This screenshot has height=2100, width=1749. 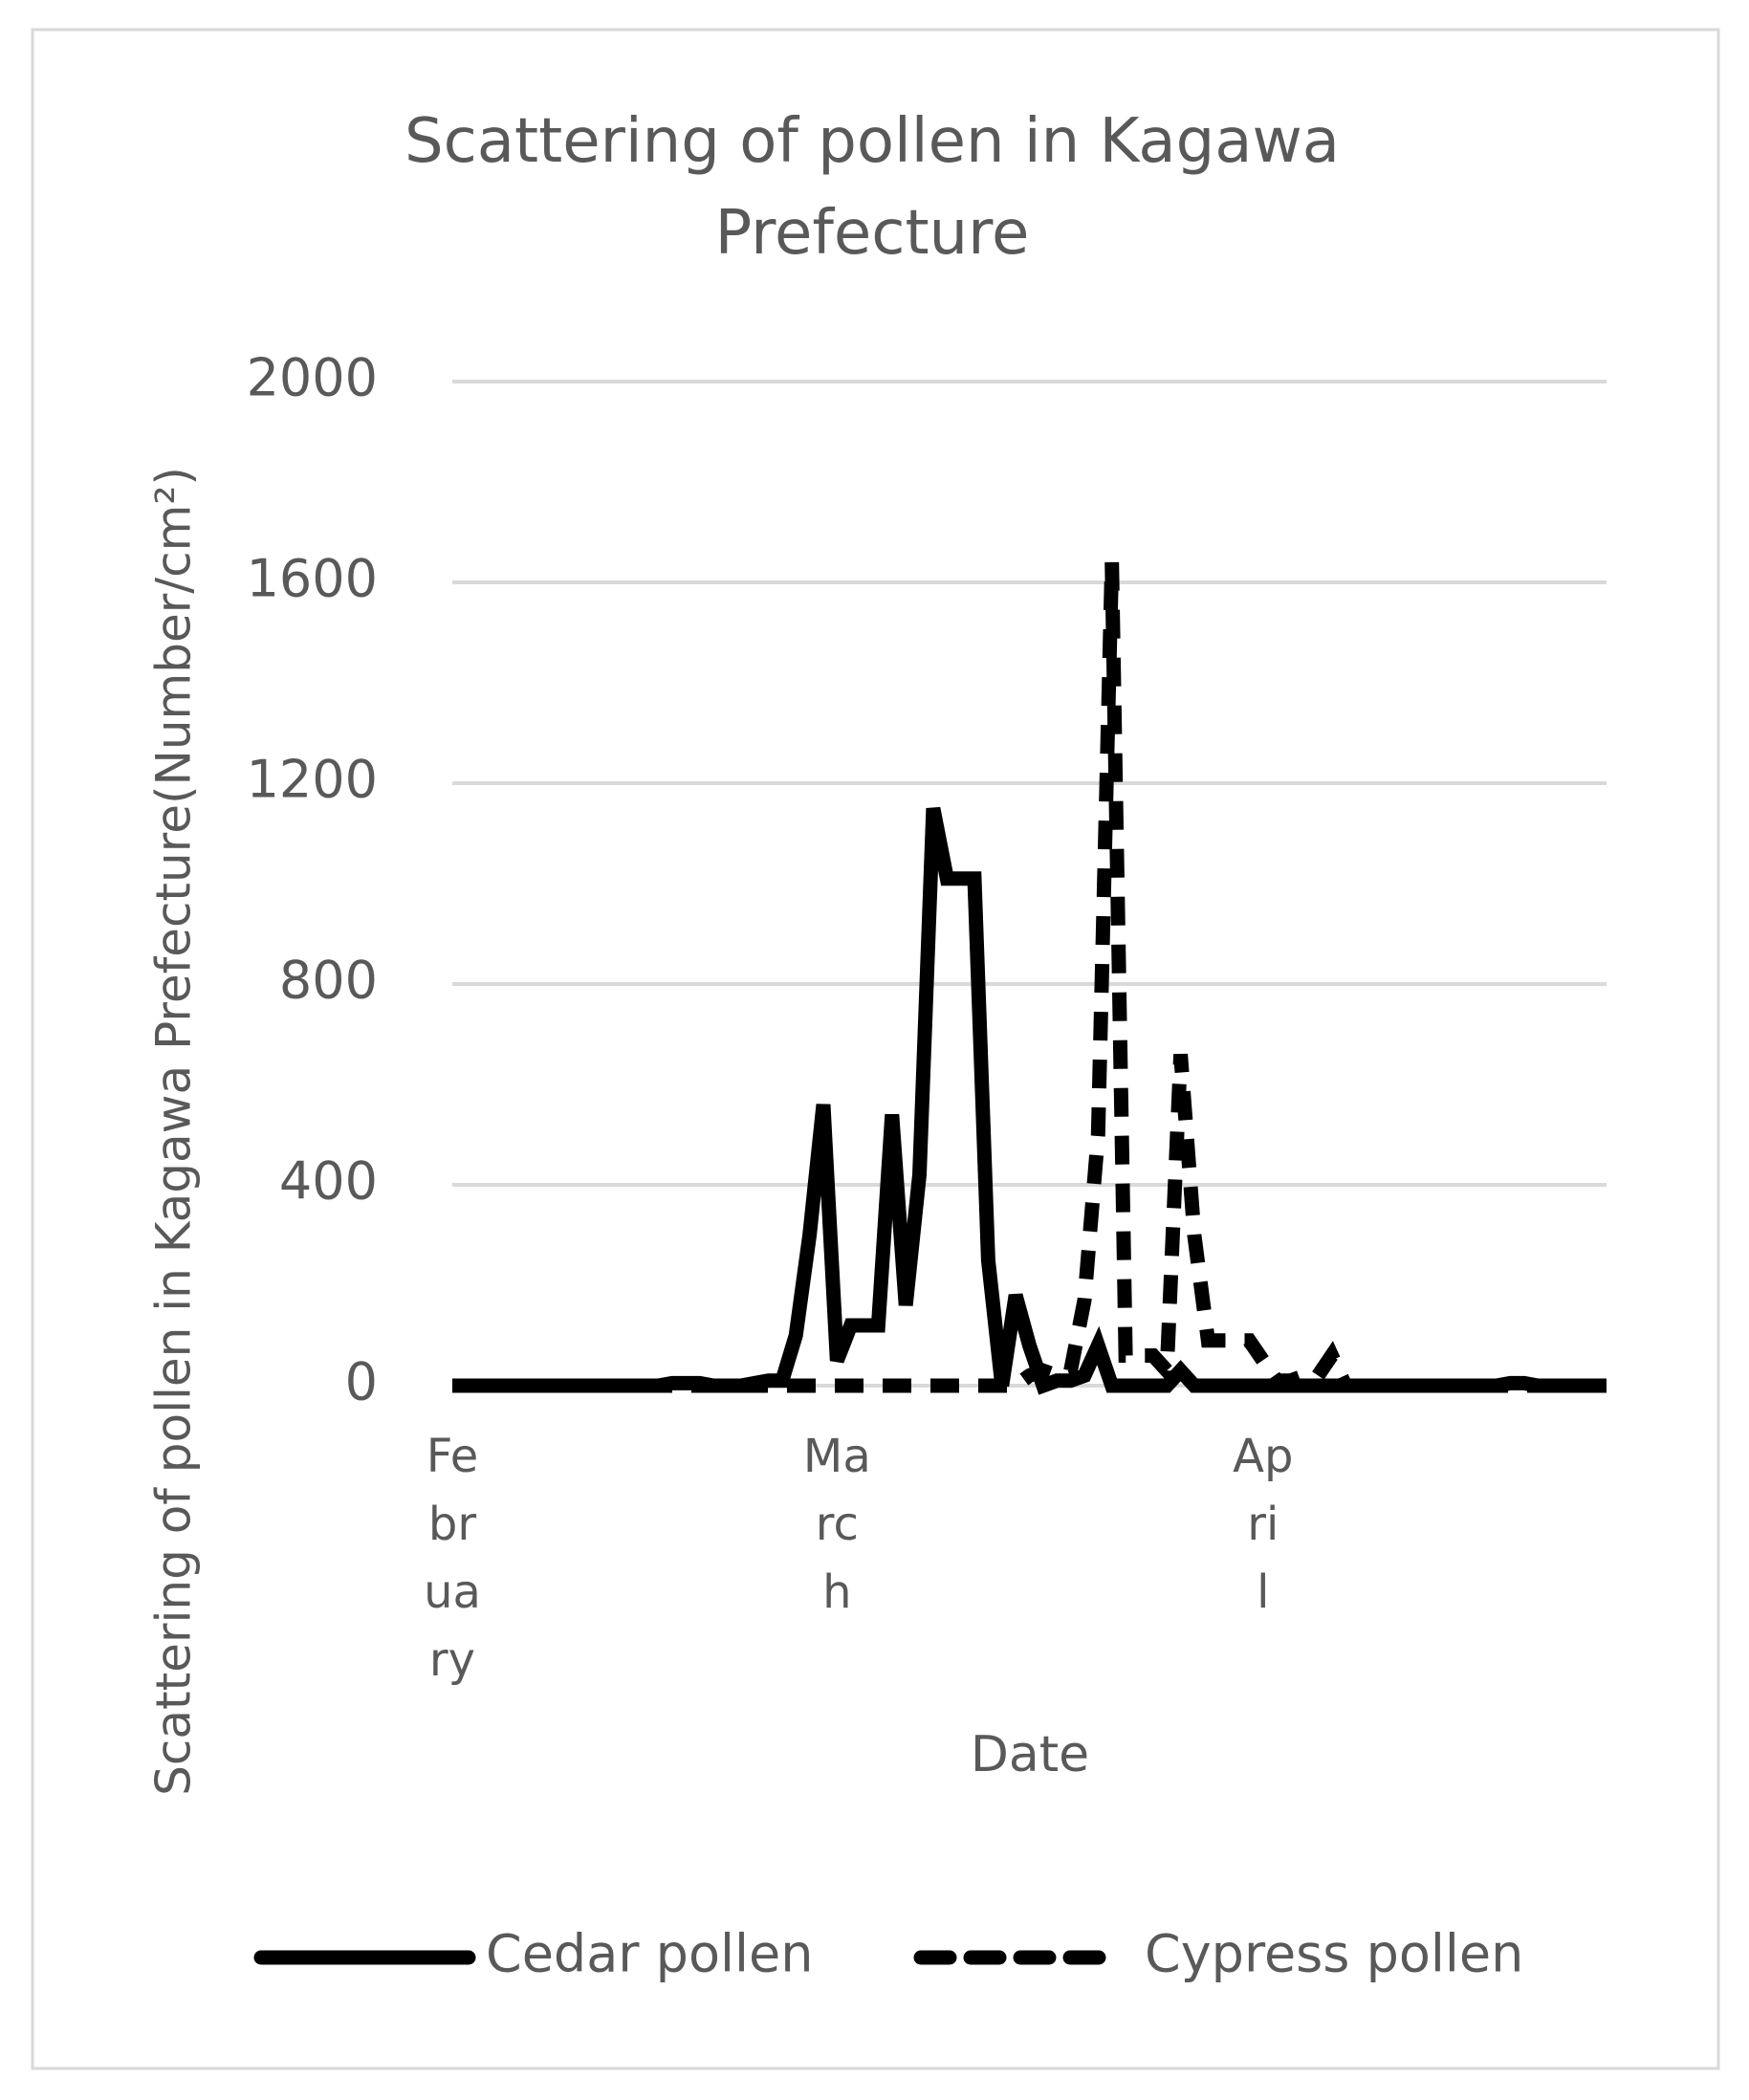 I want to click on x-tick-label: Ma rc h, so click(x=837, y=1525).